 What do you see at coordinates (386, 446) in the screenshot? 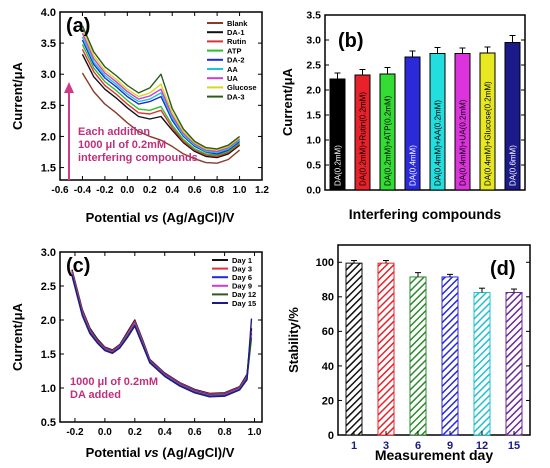
I see `x-tick-label: 3` at bounding box center [386, 446].